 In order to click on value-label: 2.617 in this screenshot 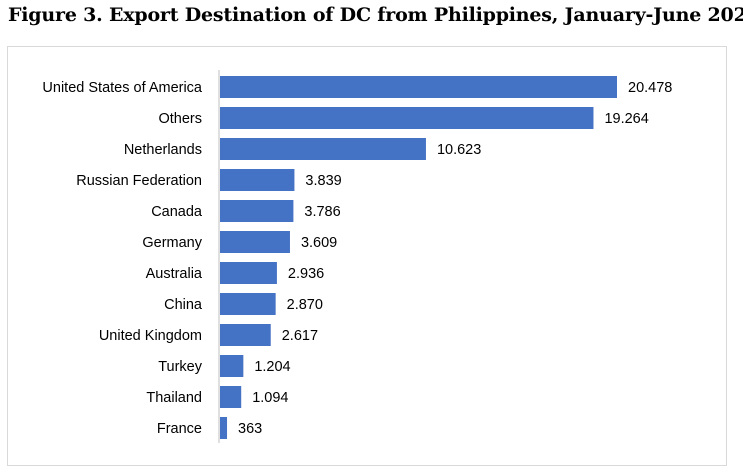, I will do `click(300, 336)`.